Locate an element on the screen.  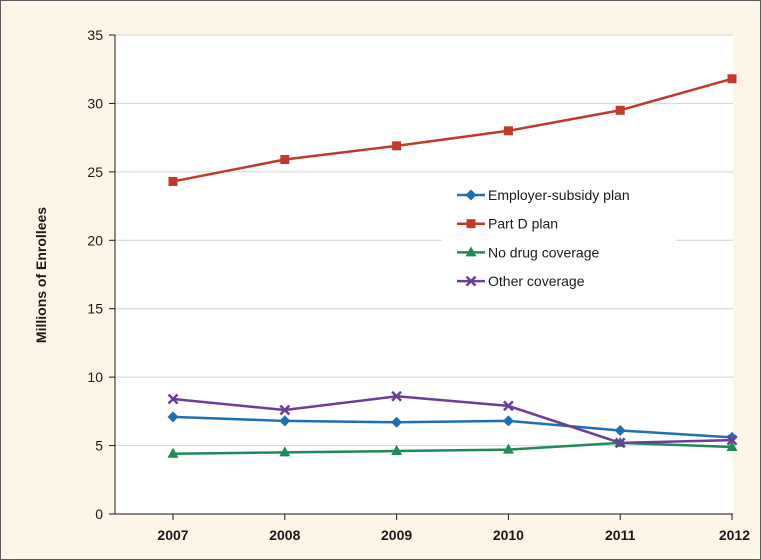
series-employer-subsidy-plan is located at coordinates (452, 427).